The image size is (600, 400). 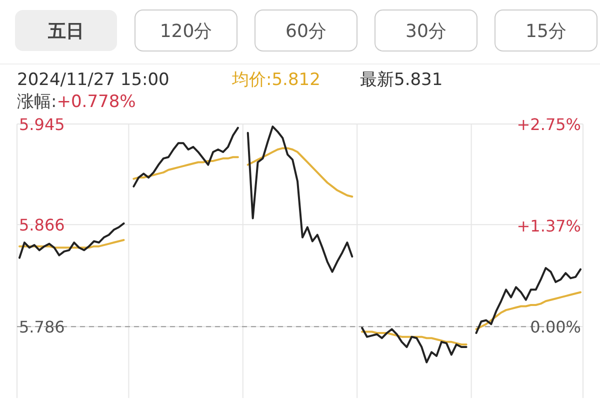 What do you see at coordinates (37, 102) in the screenshot?
I see `text: 涨幅:` at bounding box center [37, 102].